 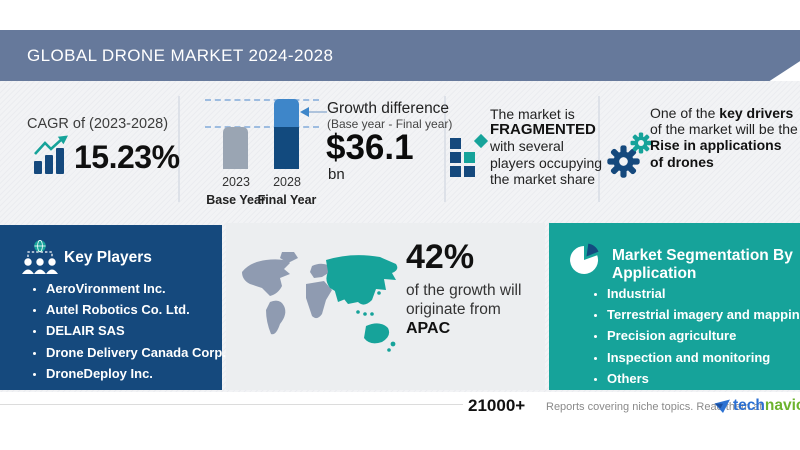 I want to click on title-line: Application, so click(x=654, y=273).